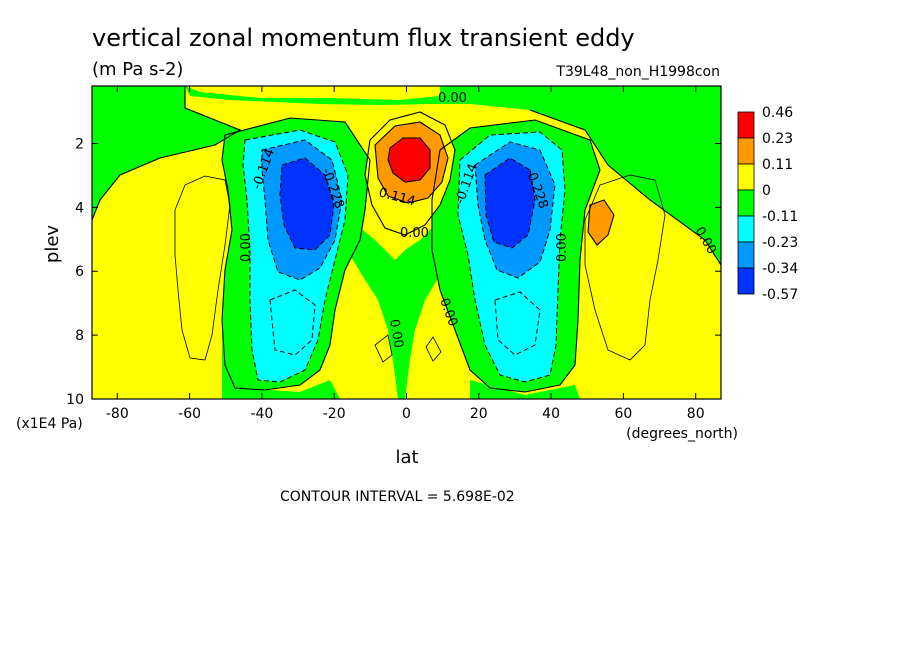 The image size is (904, 654). What do you see at coordinates (780, 295) in the screenshot?
I see `colorbar-label: -0.57` at bounding box center [780, 295].